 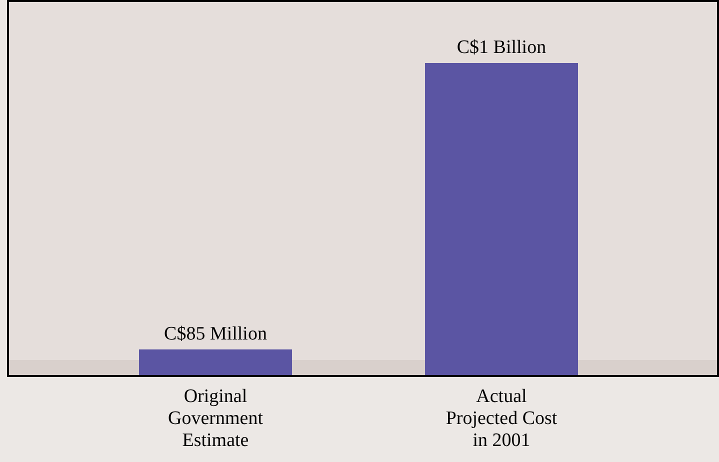 I want to click on x-tick-label: Actual Projected Cost in 2001, so click(x=502, y=418).